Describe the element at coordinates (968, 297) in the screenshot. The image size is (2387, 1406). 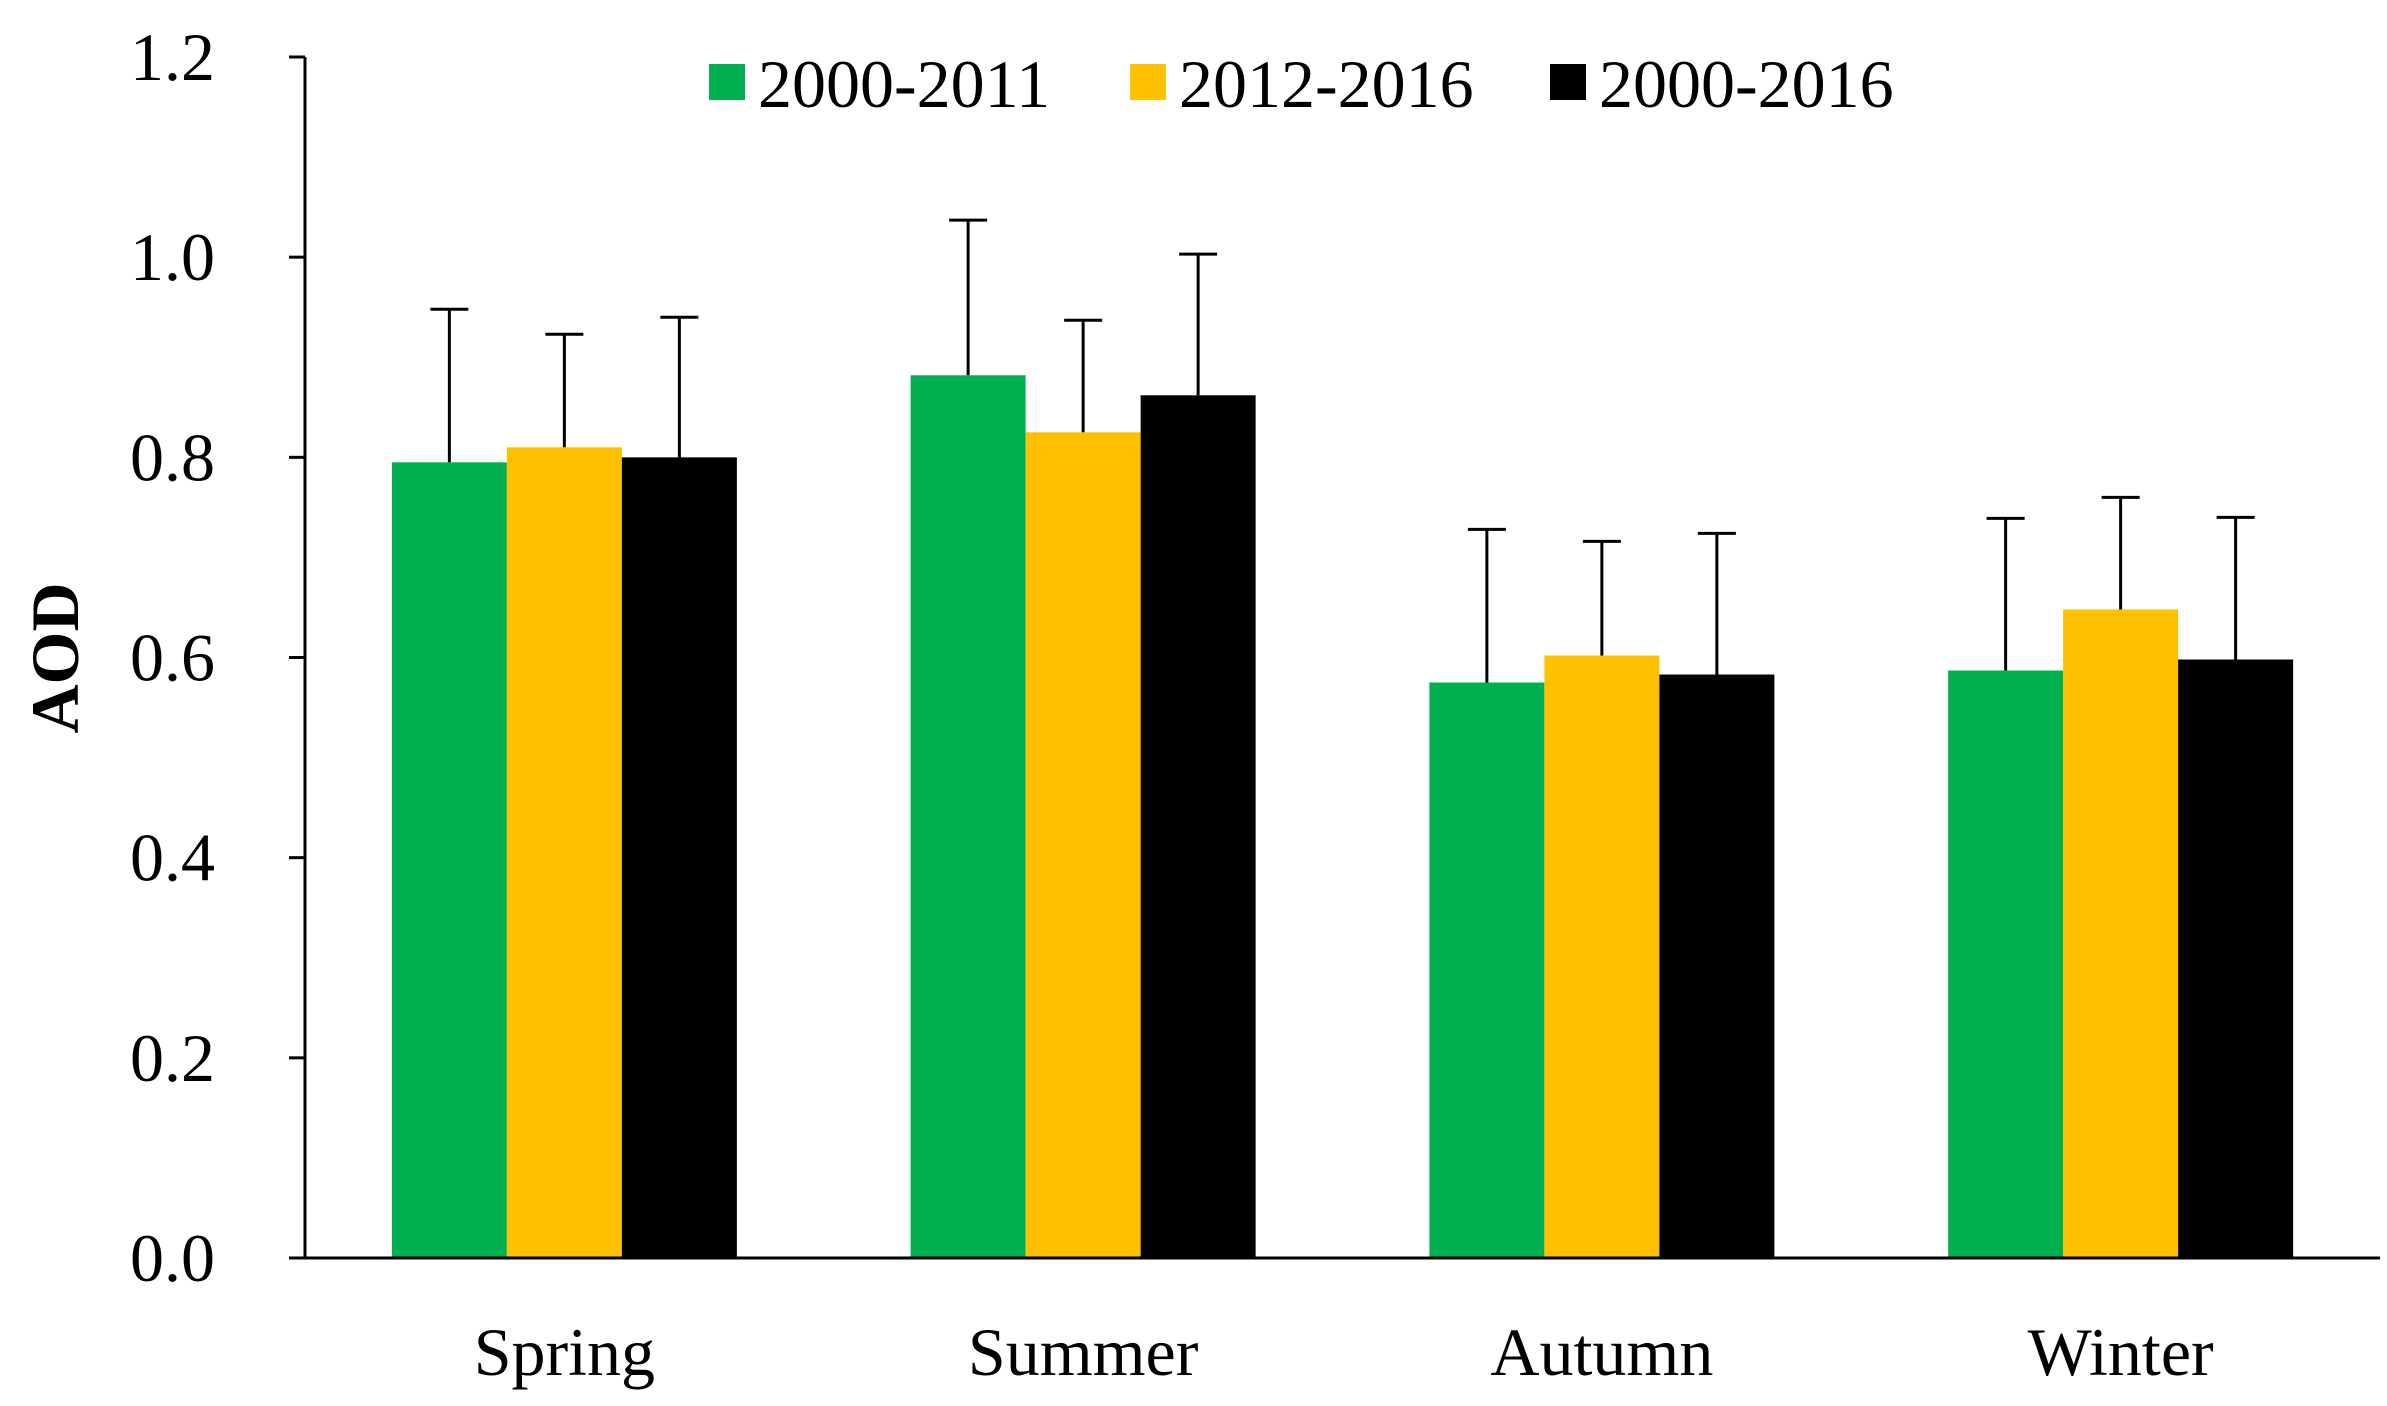
I see `error-bar-summer-2000-2011` at that location.